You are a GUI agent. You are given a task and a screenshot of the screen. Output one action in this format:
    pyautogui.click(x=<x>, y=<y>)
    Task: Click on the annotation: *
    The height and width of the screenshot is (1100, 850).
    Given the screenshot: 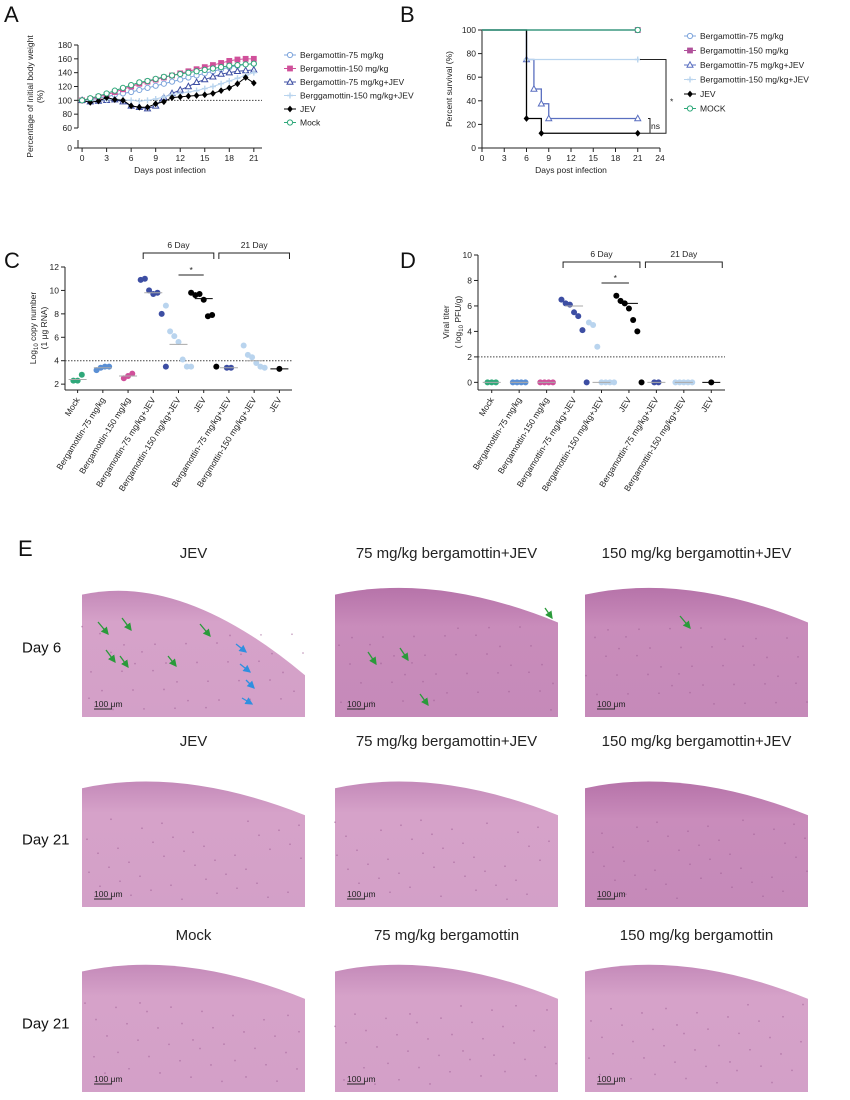 What is the action you would take?
    pyautogui.click(x=672, y=101)
    